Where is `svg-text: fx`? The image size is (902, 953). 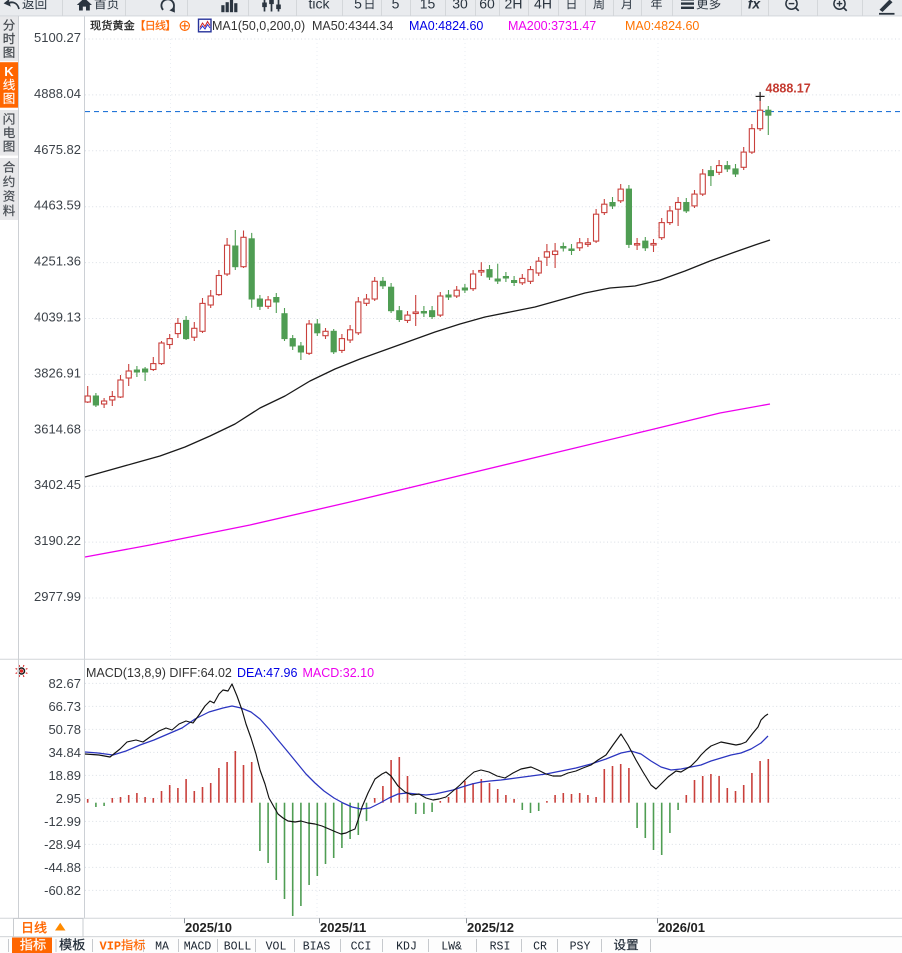
svg-text: fx is located at coordinates (755, 5).